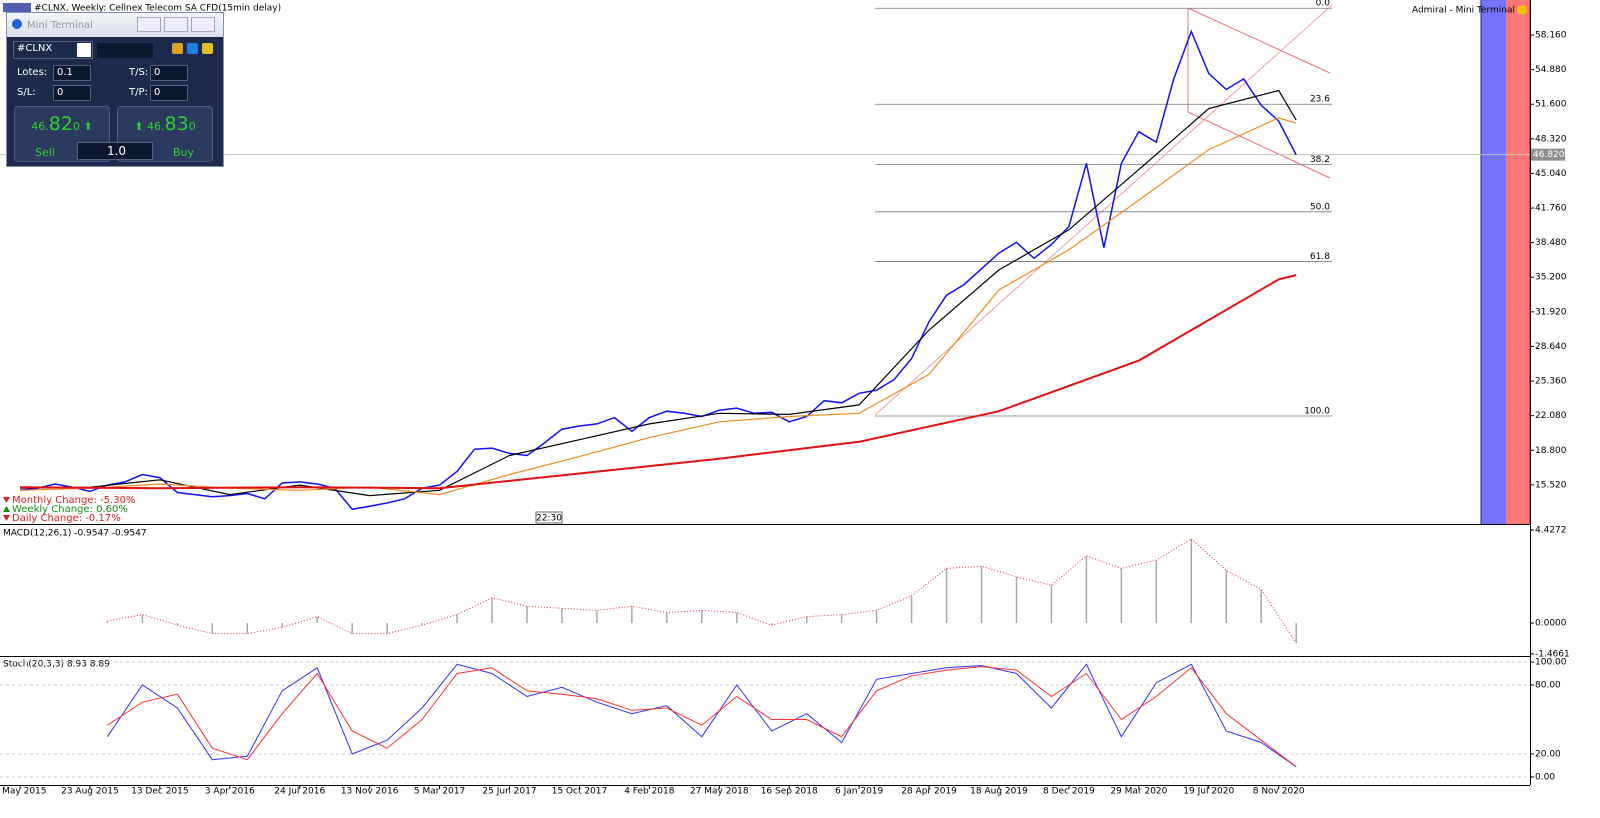  What do you see at coordinates (1551, 347) in the screenshot?
I see `y-tick-label: 28.640` at bounding box center [1551, 347].